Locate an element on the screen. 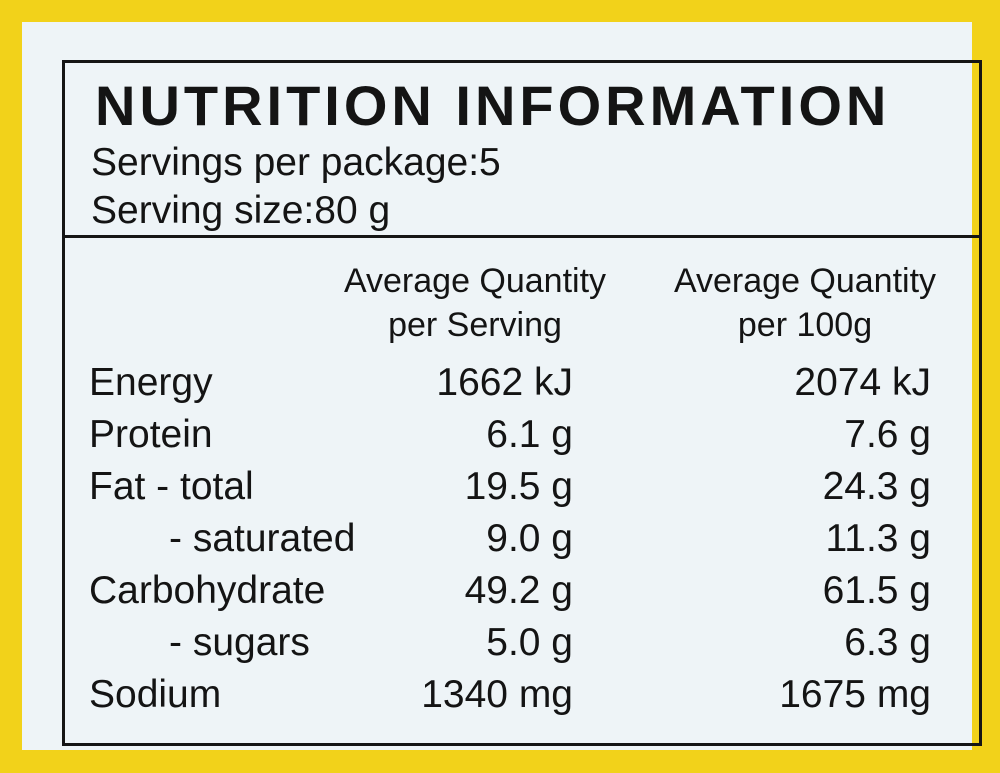 This screenshot has width=1000, height=773. column-header-per-100g: Average Quantity per 100g is located at coordinates (805, 303).